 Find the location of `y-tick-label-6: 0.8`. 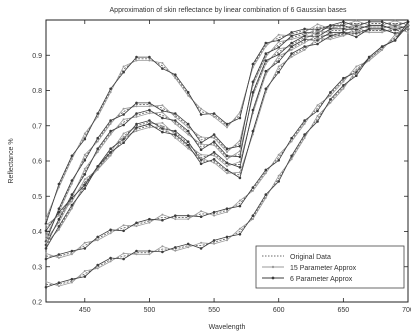

y-tick-label-6: 0.8 is located at coordinates (37, 91).